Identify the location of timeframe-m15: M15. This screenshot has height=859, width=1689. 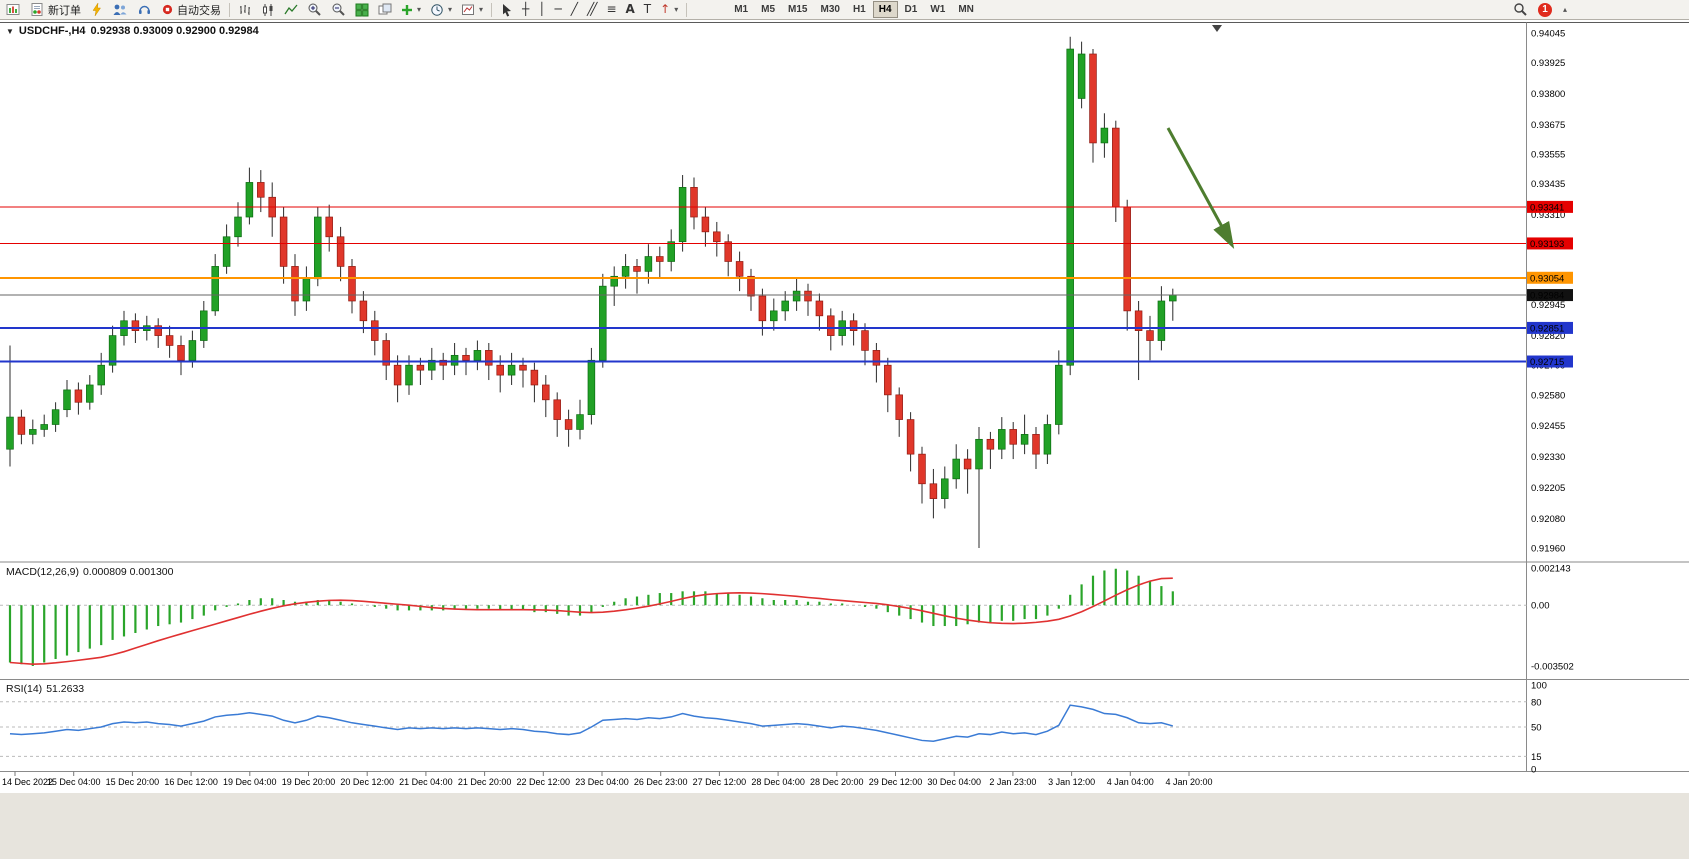
(797, 9).